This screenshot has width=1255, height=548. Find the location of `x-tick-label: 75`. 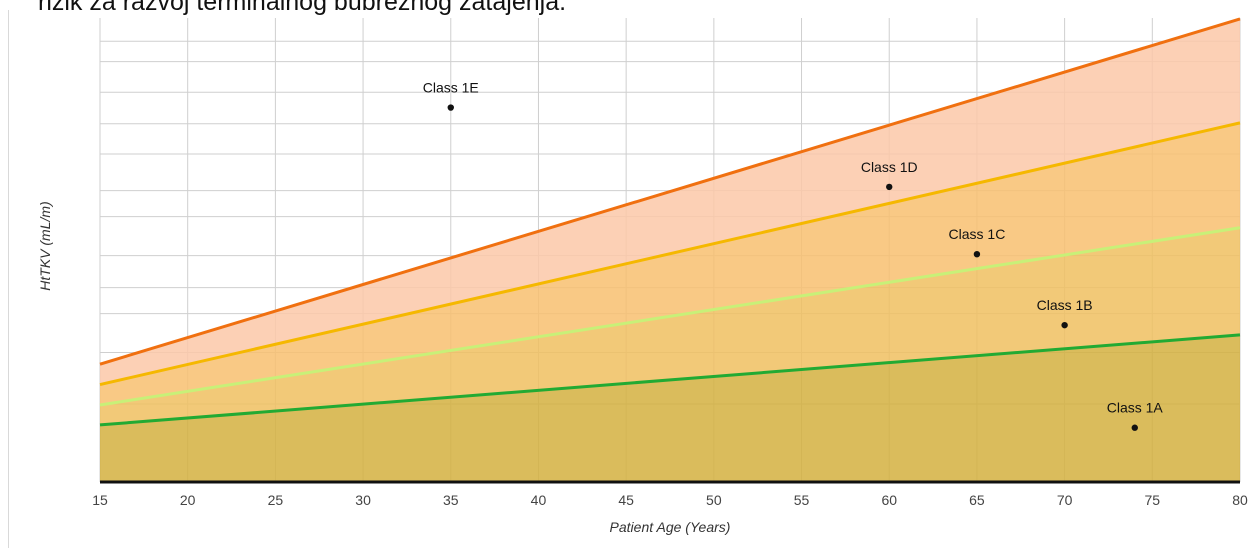

x-tick-label: 75 is located at coordinates (1153, 500).